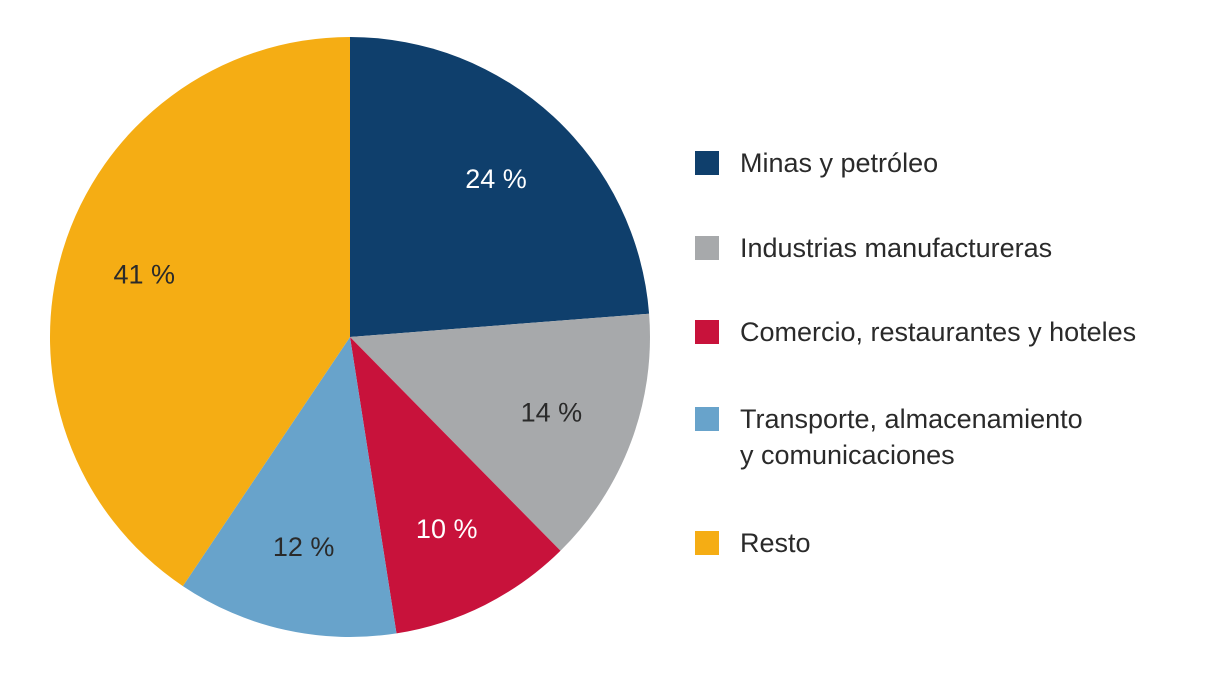 This screenshot has width=1220, height=680. I want to click on legend-item: Minas y petróleo, so click(816, 163).